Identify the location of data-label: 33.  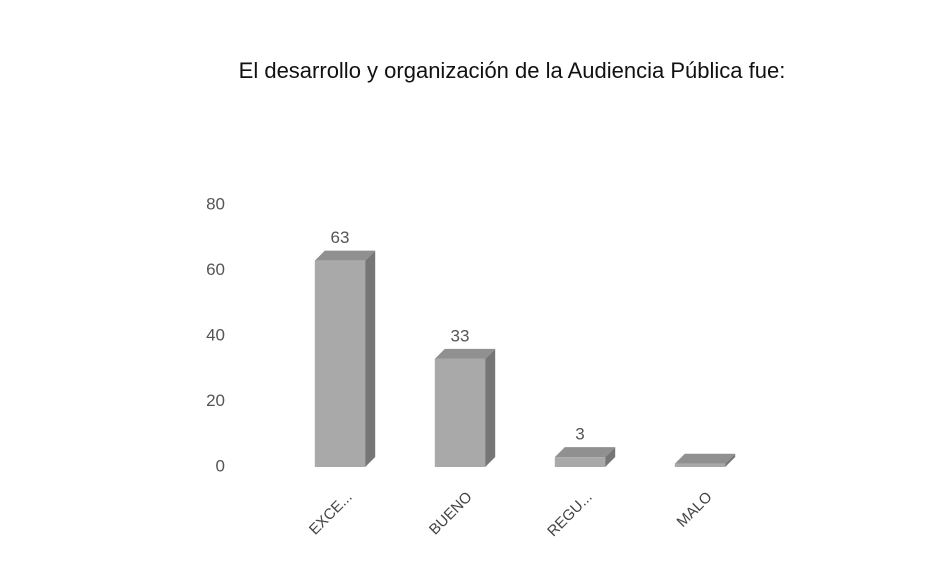
(460, 335).